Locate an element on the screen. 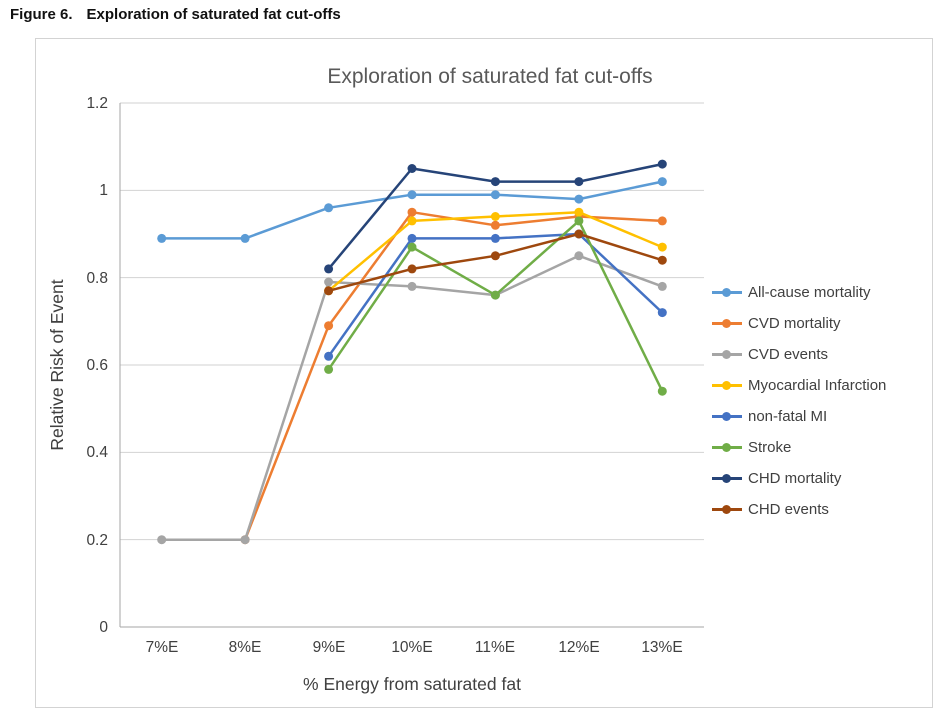 The width and height of the screenshot is (940, 719). x-tick-label: 10%E is located at coordinates (411, 647).